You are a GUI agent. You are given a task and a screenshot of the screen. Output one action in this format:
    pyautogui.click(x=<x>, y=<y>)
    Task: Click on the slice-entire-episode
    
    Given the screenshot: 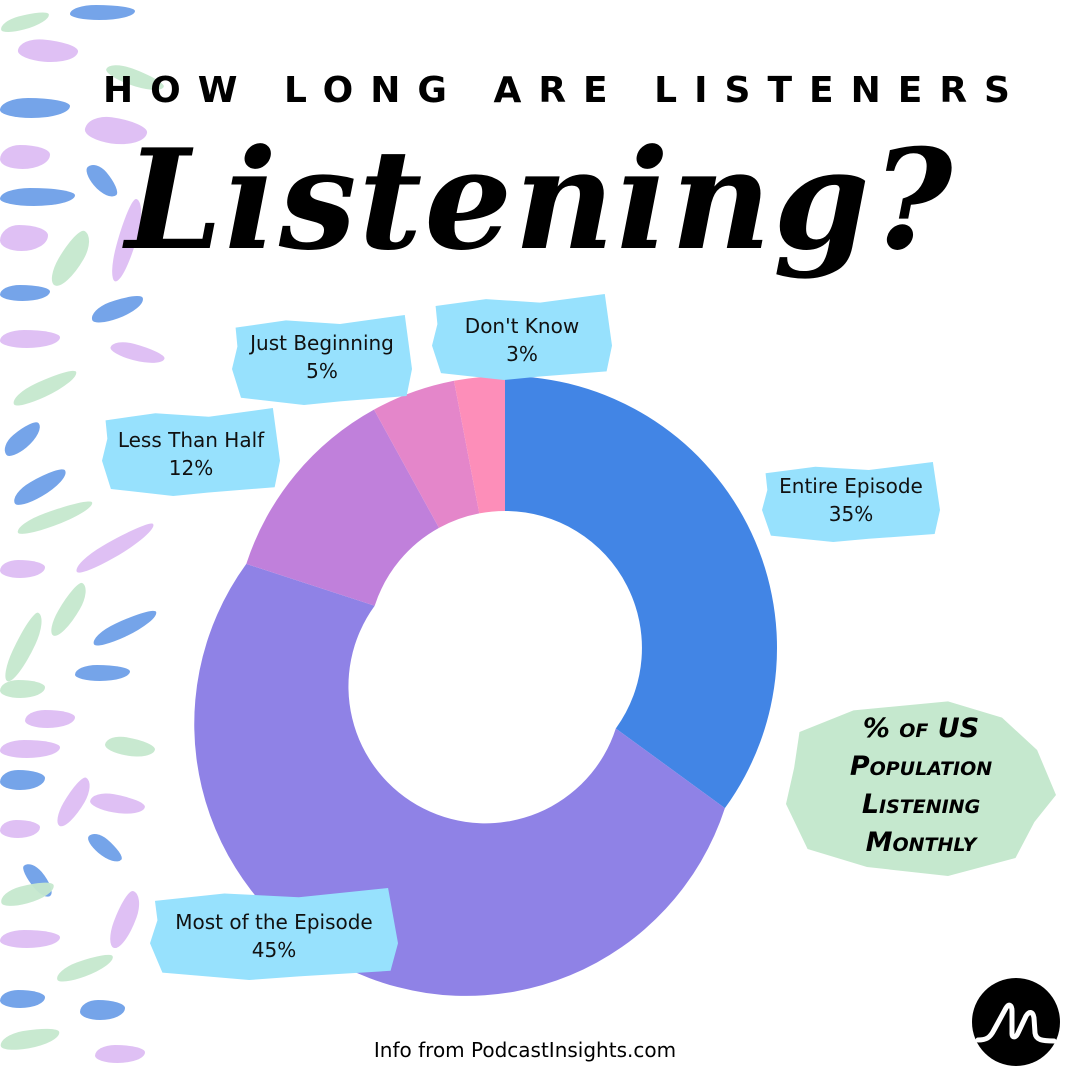 What is the action you would take?
    pyautogui.click(x=641, y=592)
    